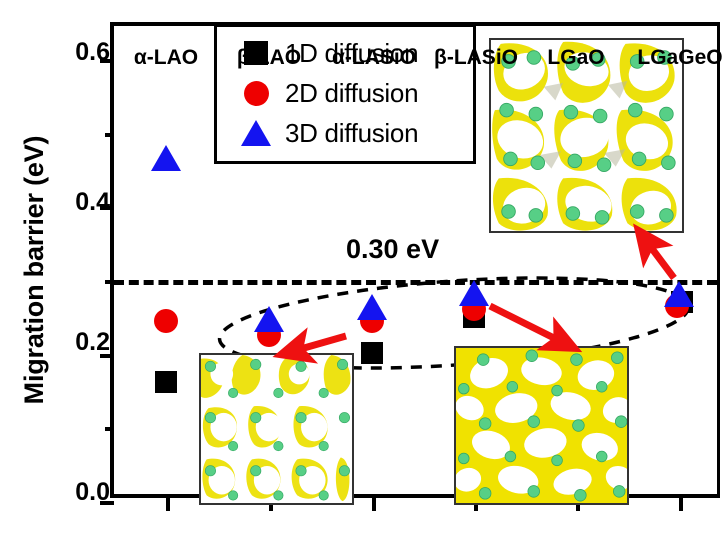 This screenshot has height=559, width=728. What do you see at coordinates (256, 53) in the screenshot?
I see `square-marker-icon` at bounding box center [256, 53].